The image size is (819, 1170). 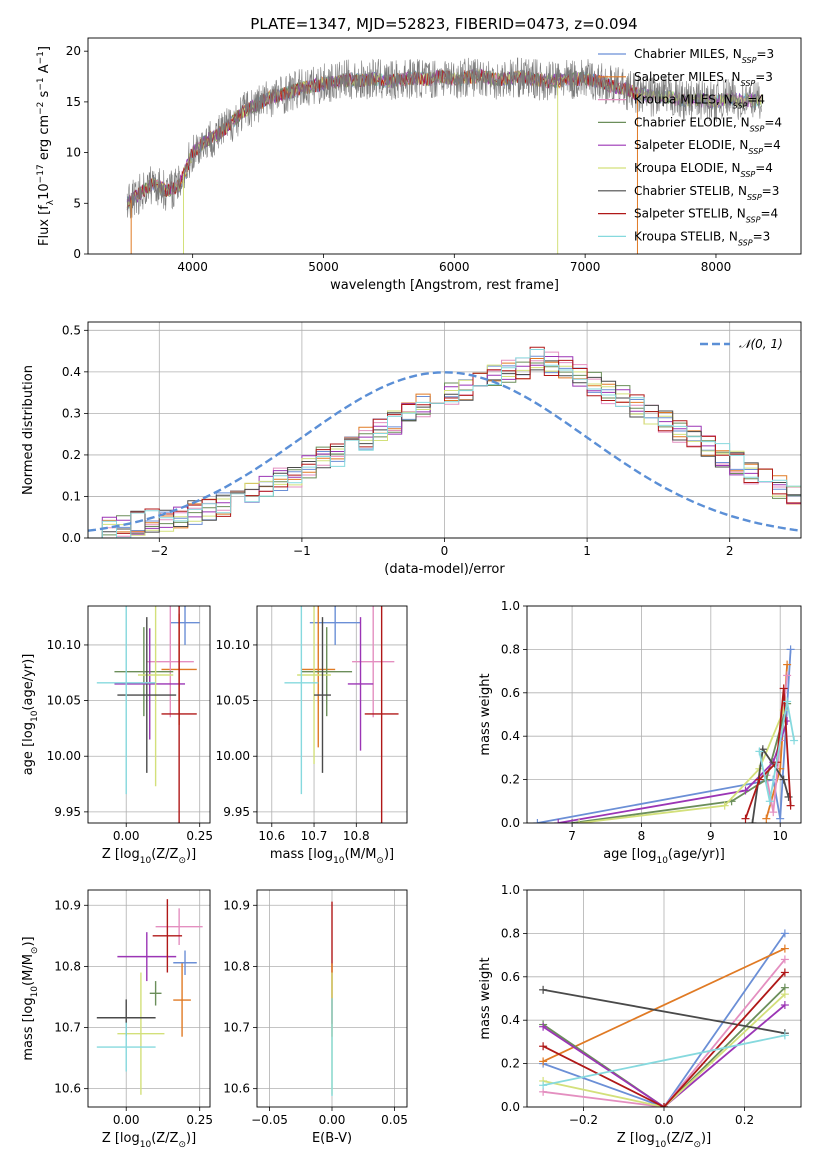 What do you see at coordinates (30, 715) in the screenshot?
I see `y-axis-label: age [log10(age/yr)]` at bounding box center [30, 715].